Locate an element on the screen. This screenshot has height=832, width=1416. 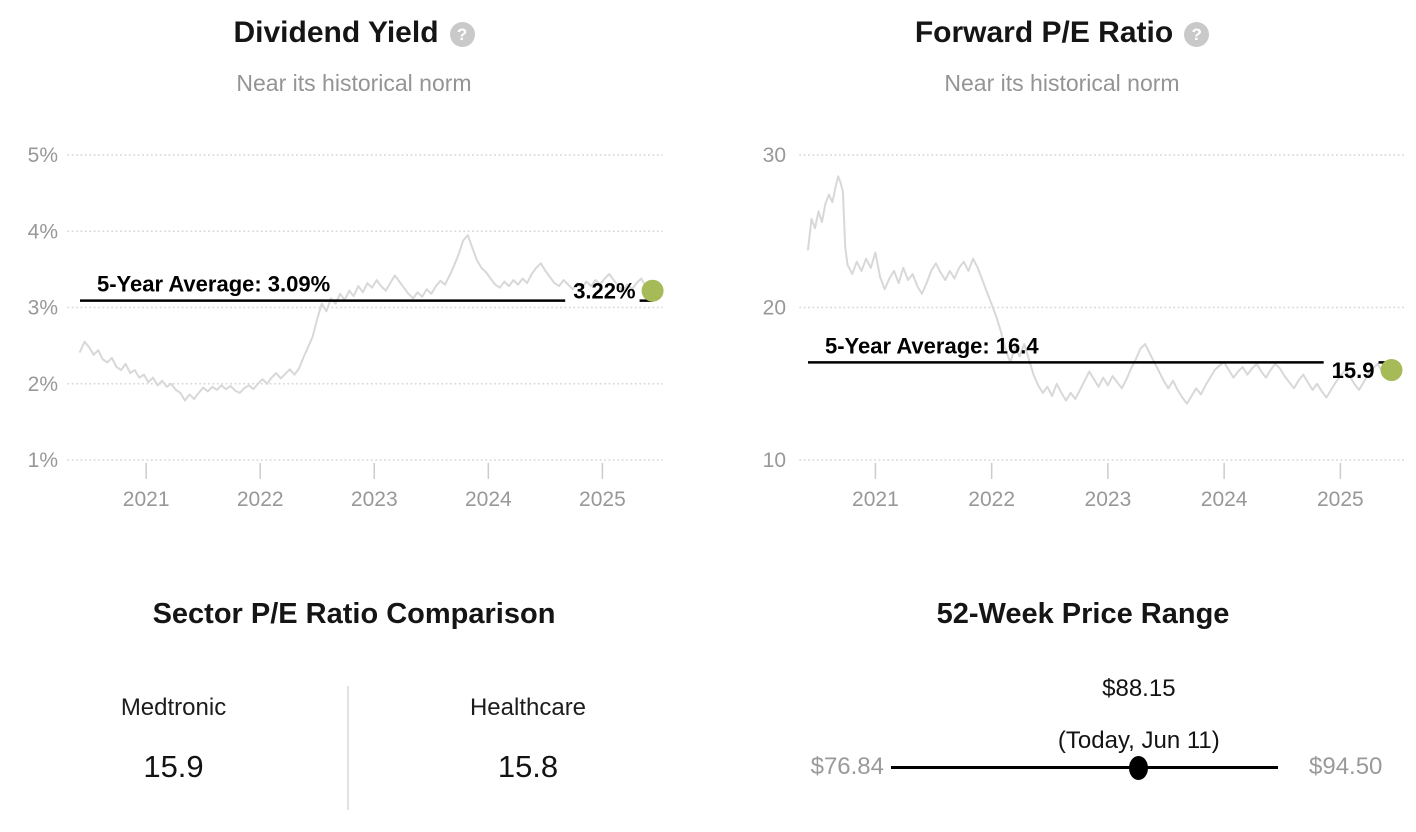
y-axis-label: 2% is located at coordinates (43, 384).